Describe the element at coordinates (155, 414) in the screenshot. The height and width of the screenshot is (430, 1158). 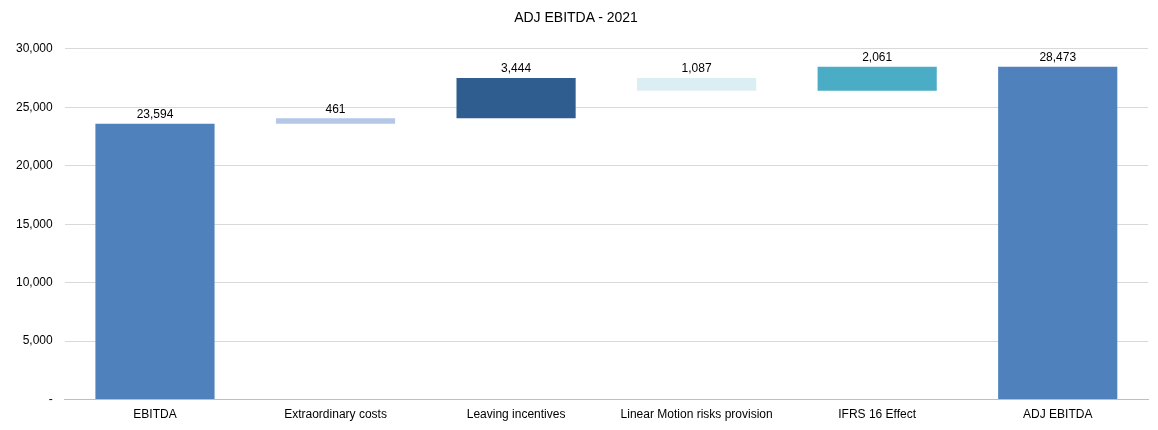
I see `x-tick-label: EBITDA` at that location.